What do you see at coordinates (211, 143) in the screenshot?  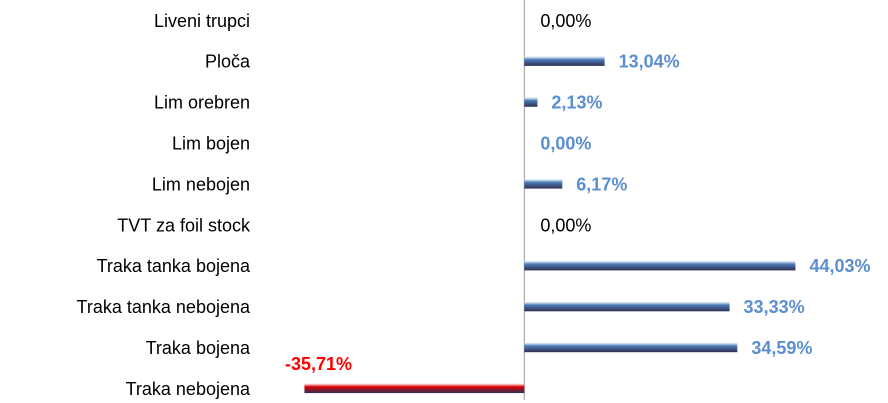 I see `category-label: Lim bojen` at bounding box center [211, 143].